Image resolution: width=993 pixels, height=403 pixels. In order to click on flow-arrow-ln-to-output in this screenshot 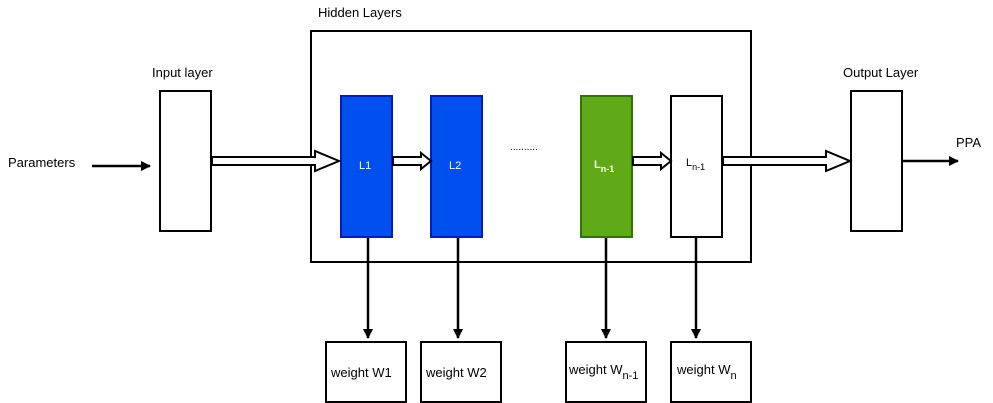, I will do `click(787, 161)`.